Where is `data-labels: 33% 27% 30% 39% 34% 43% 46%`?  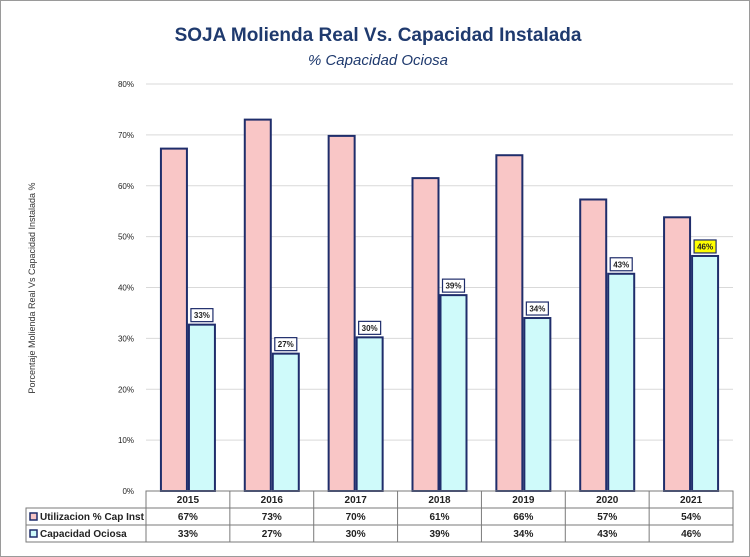
data-labels: 33% 27% 30% 39% 34% 43% 46% is located at coordinates (453, 295).